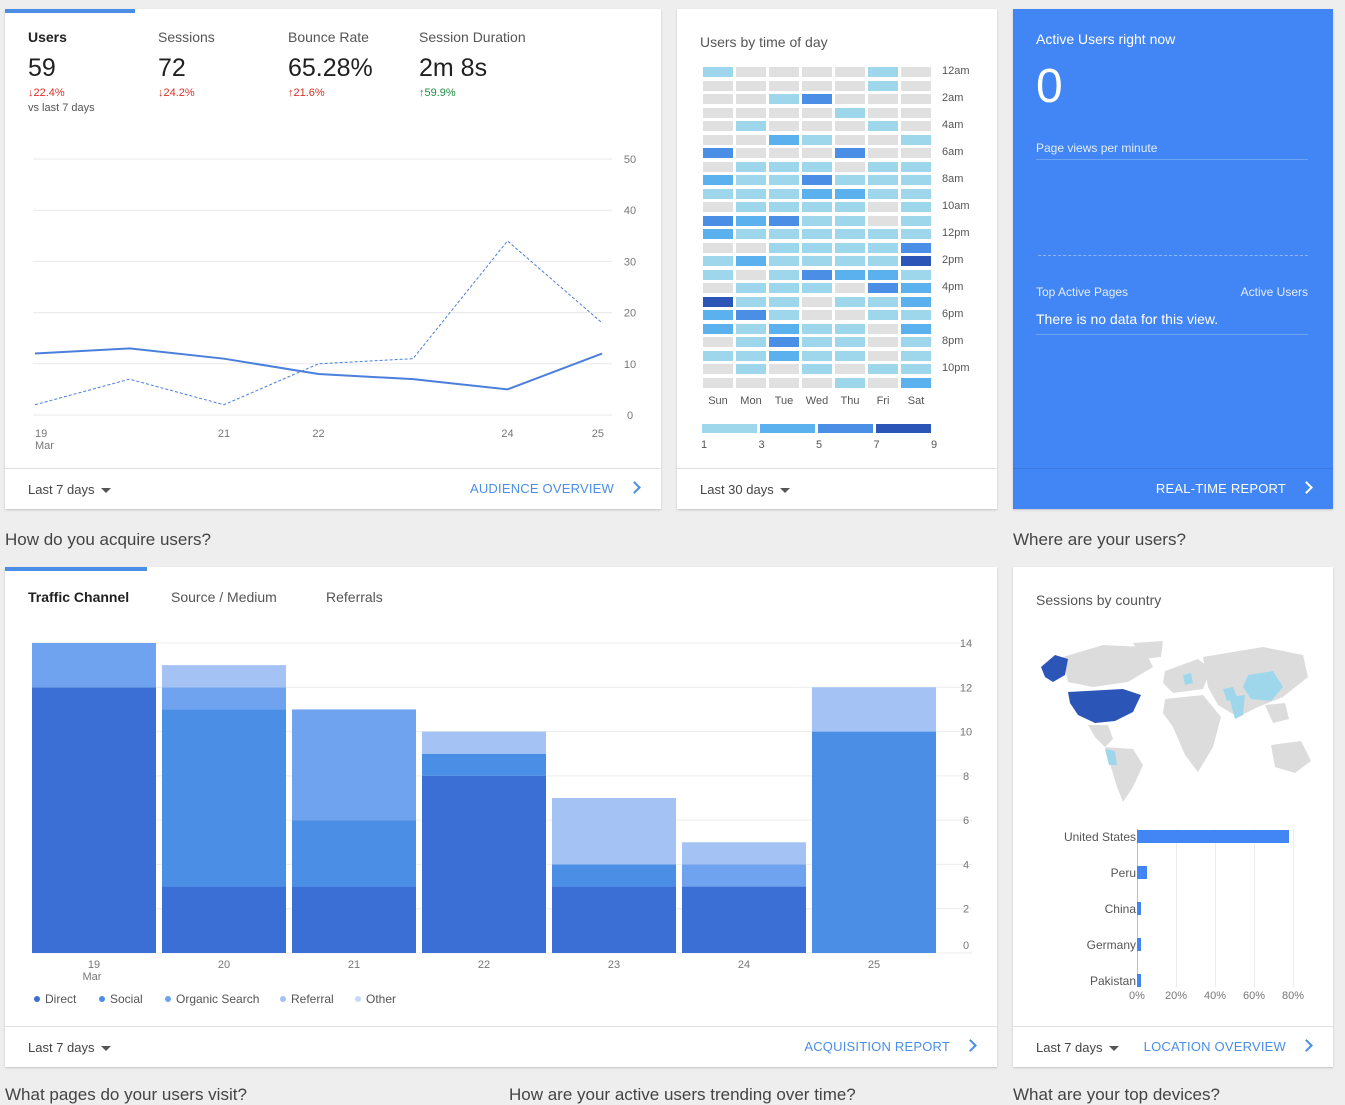 Image resolution: width=1345 pixels, height=1105 pixels. Describe the element at coordinates (956, 71) in the screenshot. I see `hour-label: 12am` at that location.